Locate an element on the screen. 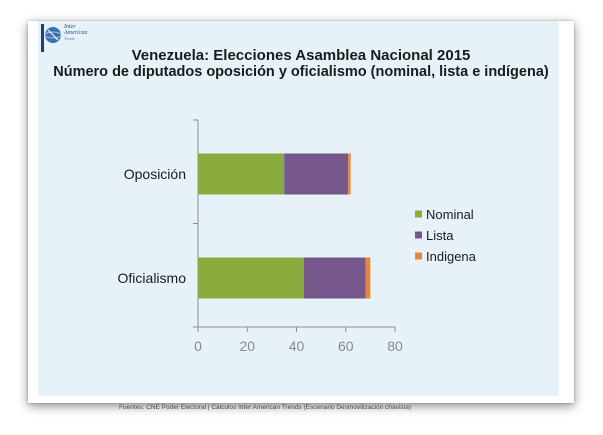  logo-line-3: Trends is located at coordinates (69, 38).